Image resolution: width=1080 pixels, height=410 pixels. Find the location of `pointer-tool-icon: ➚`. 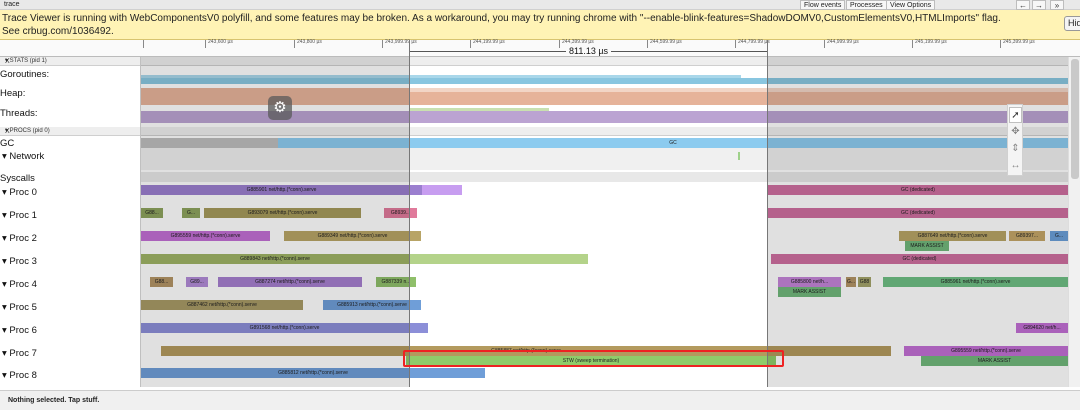

pointer-tool-icon: ➚ is located at coordinates (1015, 115).